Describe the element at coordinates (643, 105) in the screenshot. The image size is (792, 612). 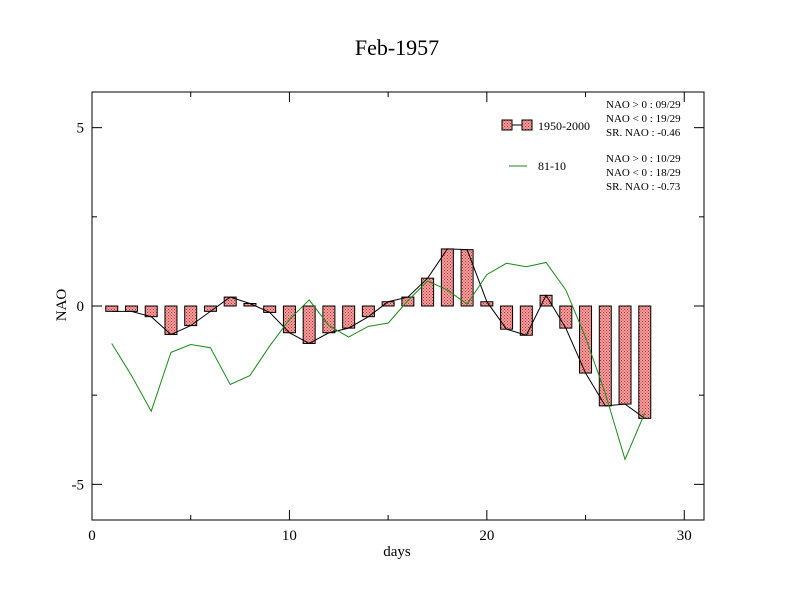
I see `stat-text: NAO > 0 : 09/29` at that location.